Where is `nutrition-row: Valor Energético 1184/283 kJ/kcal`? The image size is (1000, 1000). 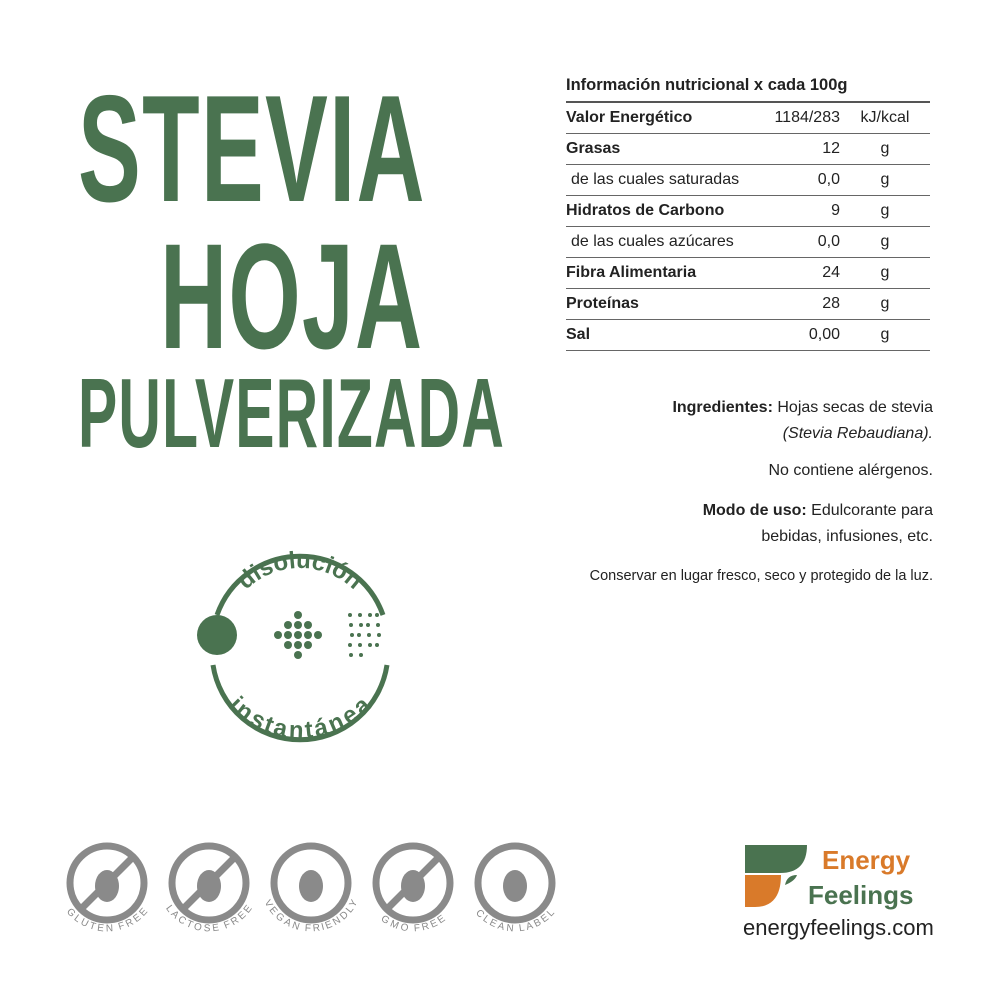
nutrition-row: Valor Energético 1184/283 kJ/kcal is located at coordinates (748, 118).